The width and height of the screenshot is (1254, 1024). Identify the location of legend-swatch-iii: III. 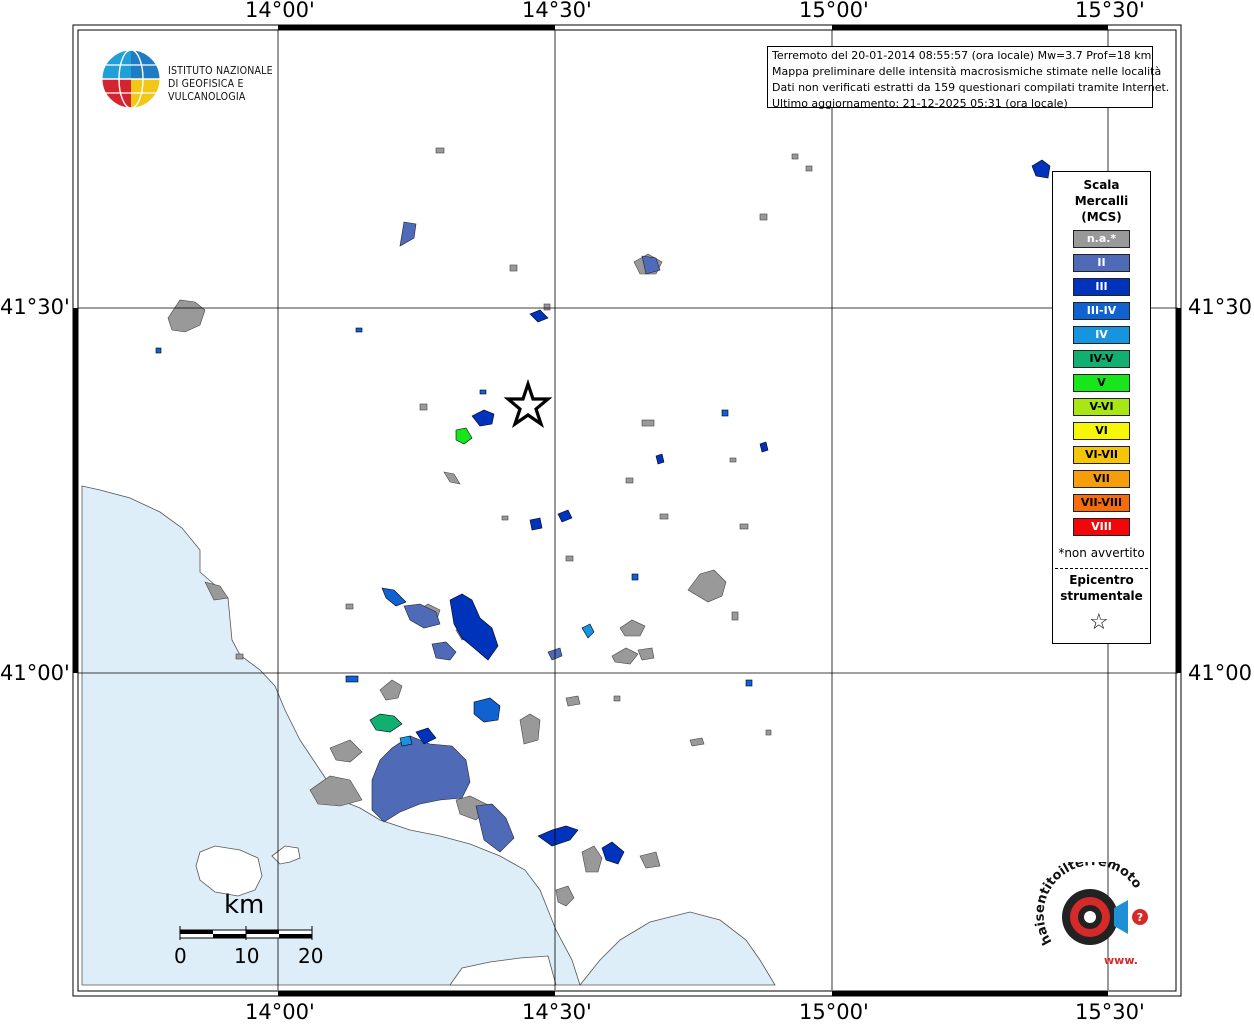
(1101, 287).